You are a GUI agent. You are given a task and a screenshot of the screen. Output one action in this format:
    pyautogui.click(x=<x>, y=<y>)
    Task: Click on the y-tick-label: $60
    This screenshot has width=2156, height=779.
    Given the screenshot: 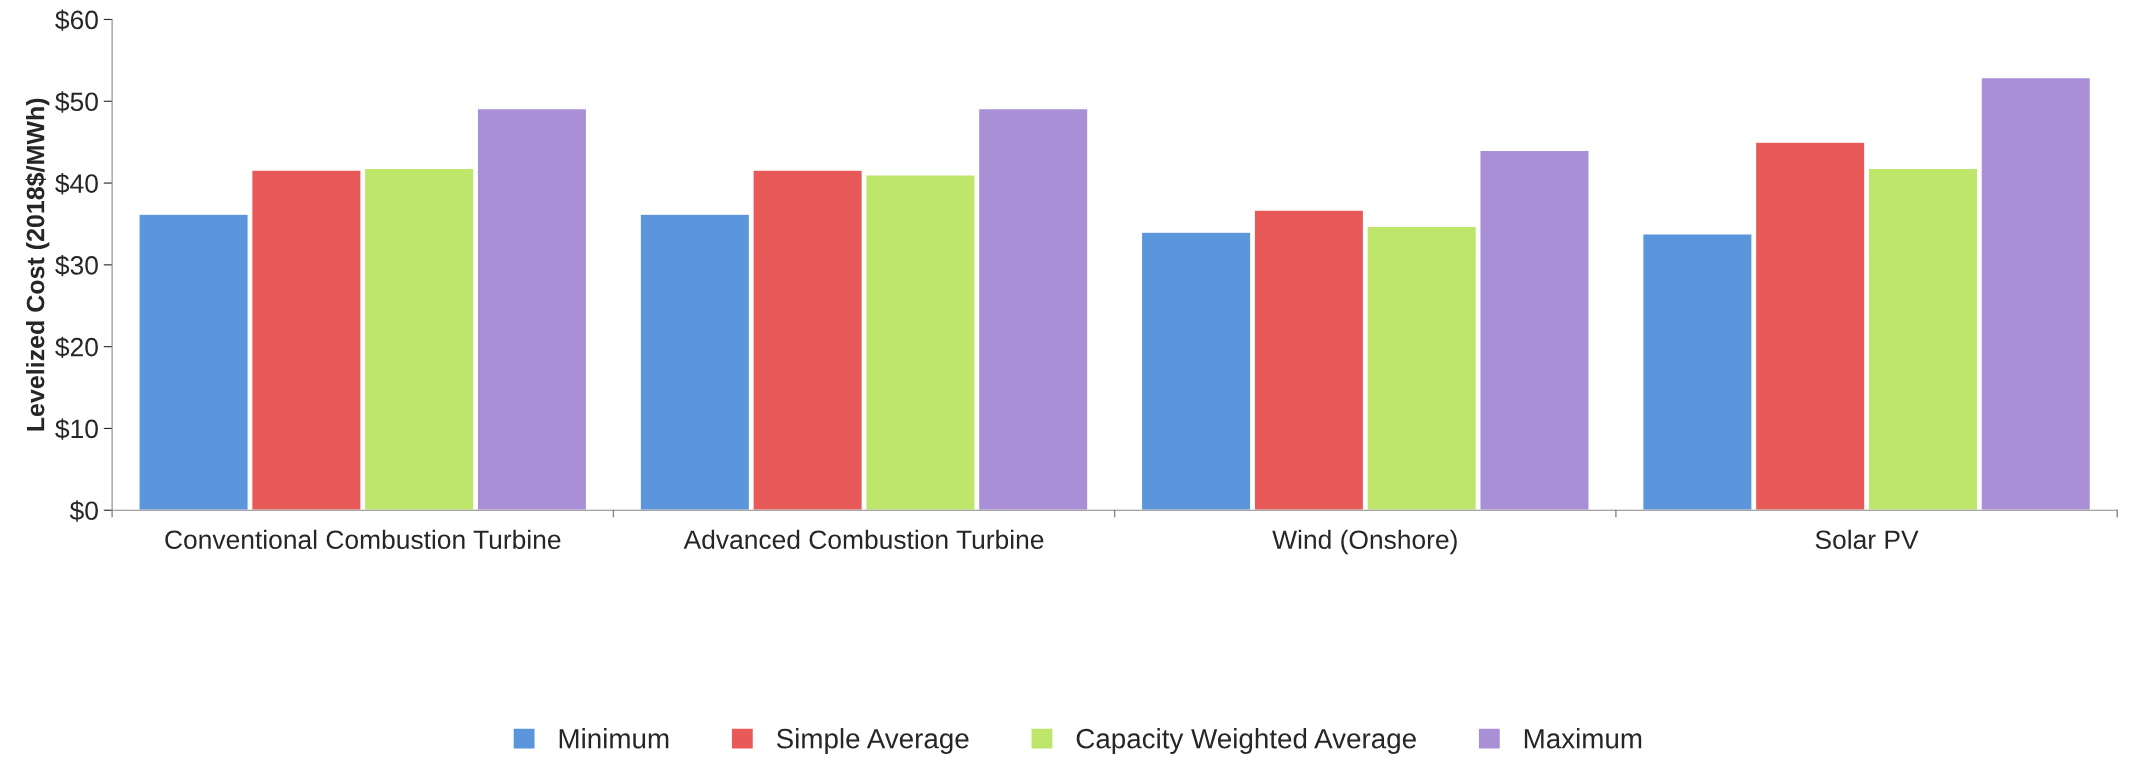 What is the action you would take?
    pyautogui.click(x=76, y=20)
    